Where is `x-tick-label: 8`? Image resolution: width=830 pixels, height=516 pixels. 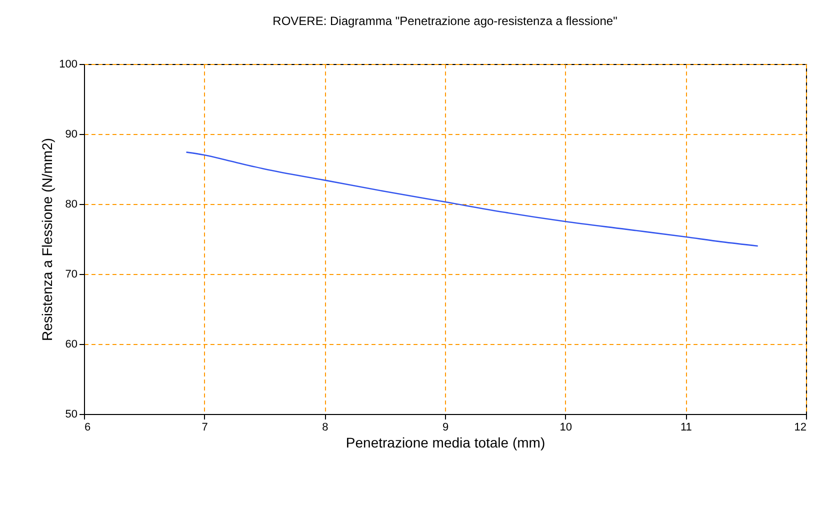
x-tick-label: 8 is located at coordinates (325, 428).